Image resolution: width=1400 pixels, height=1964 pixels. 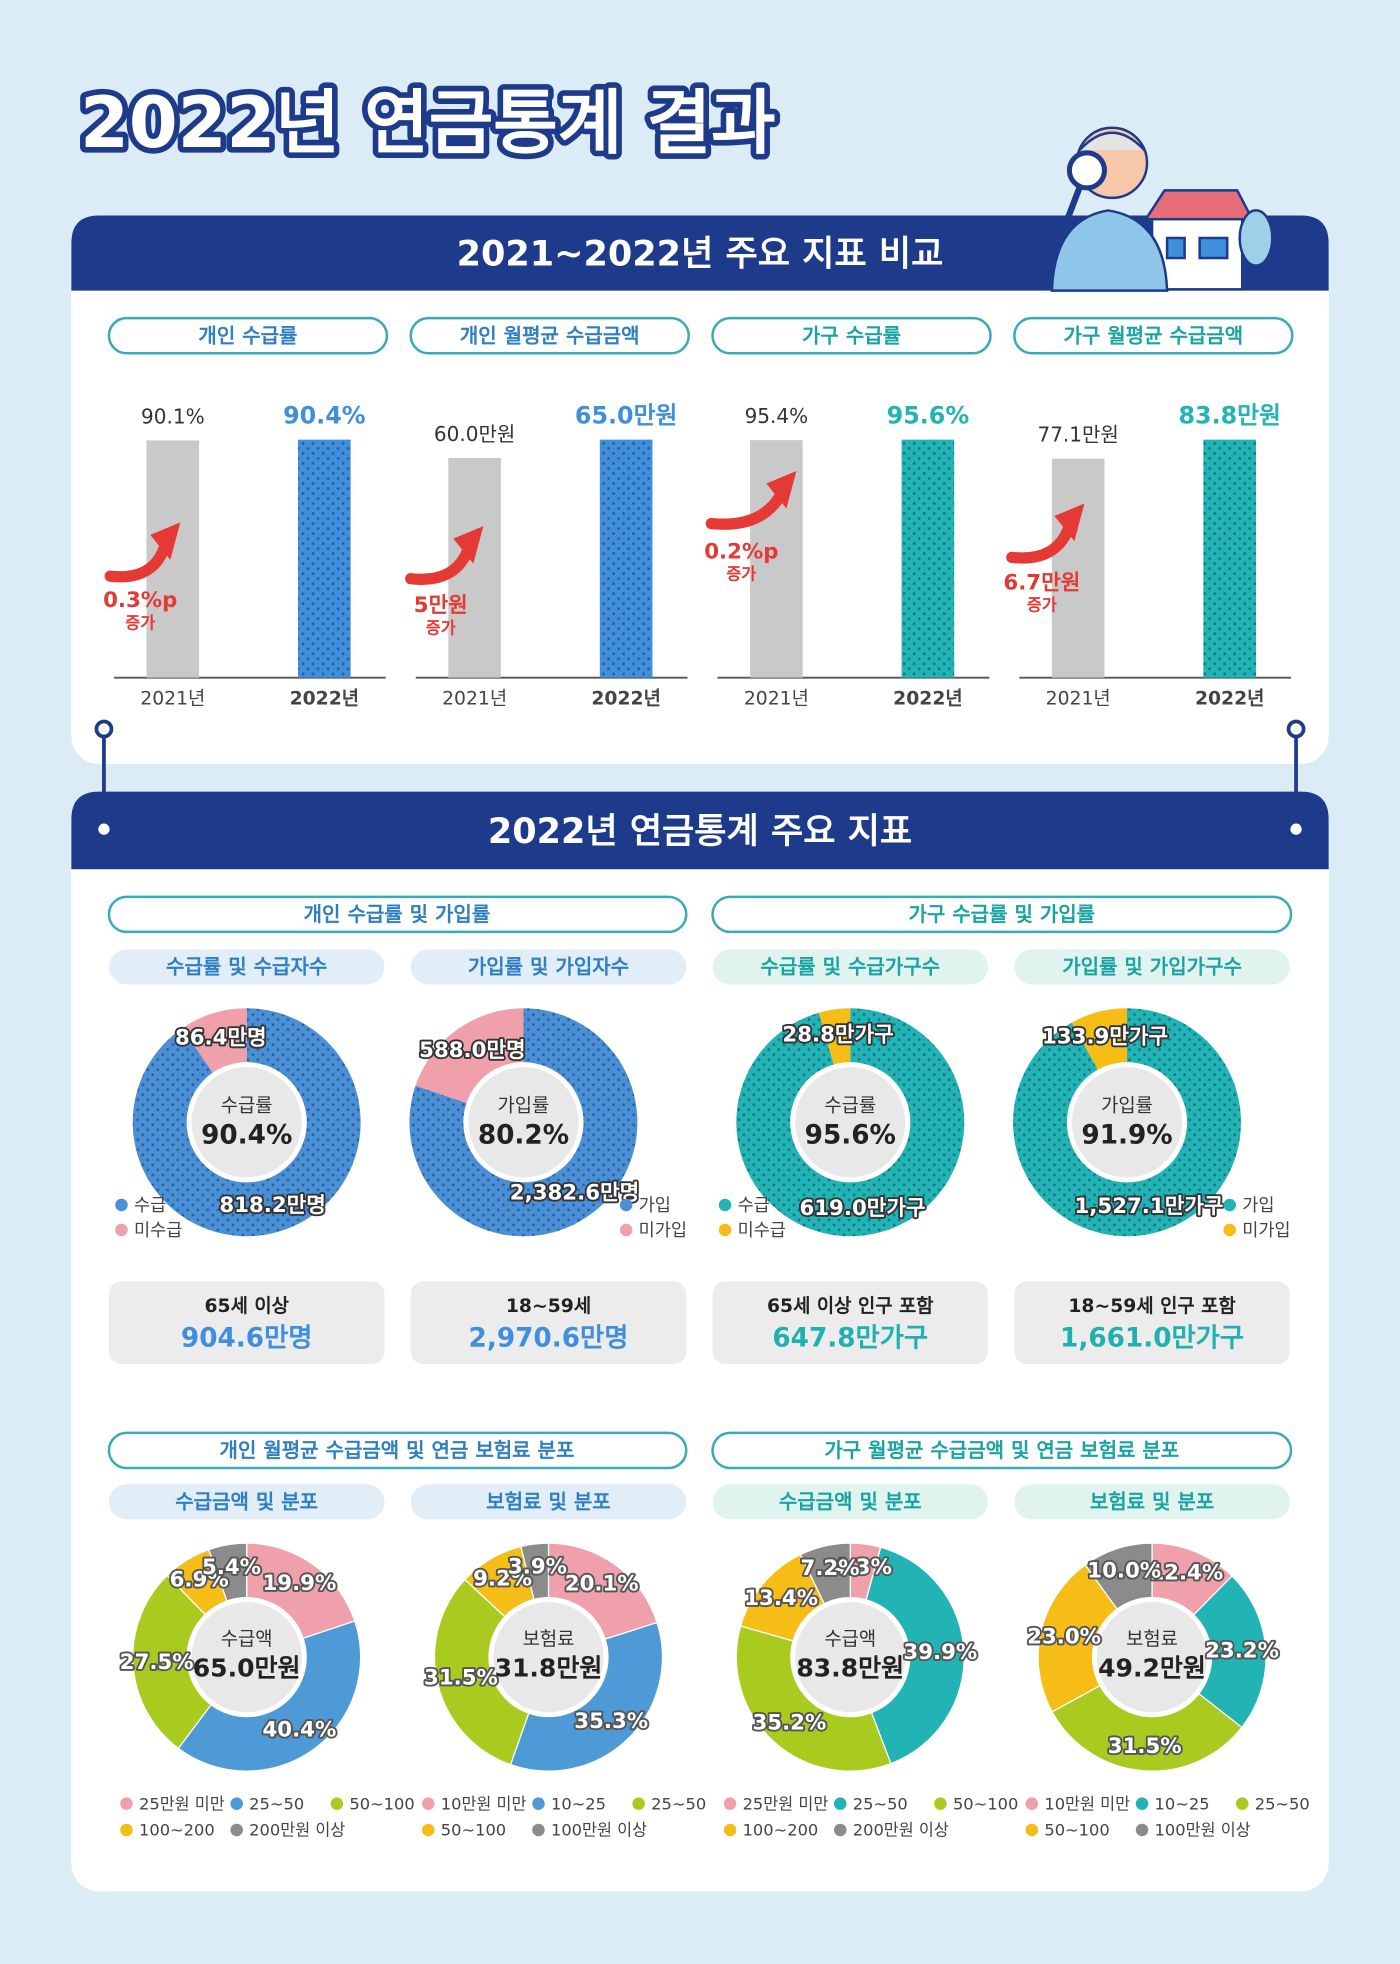 I want to click on center-value: 49.2만원, so click(x=1152, y=1668).